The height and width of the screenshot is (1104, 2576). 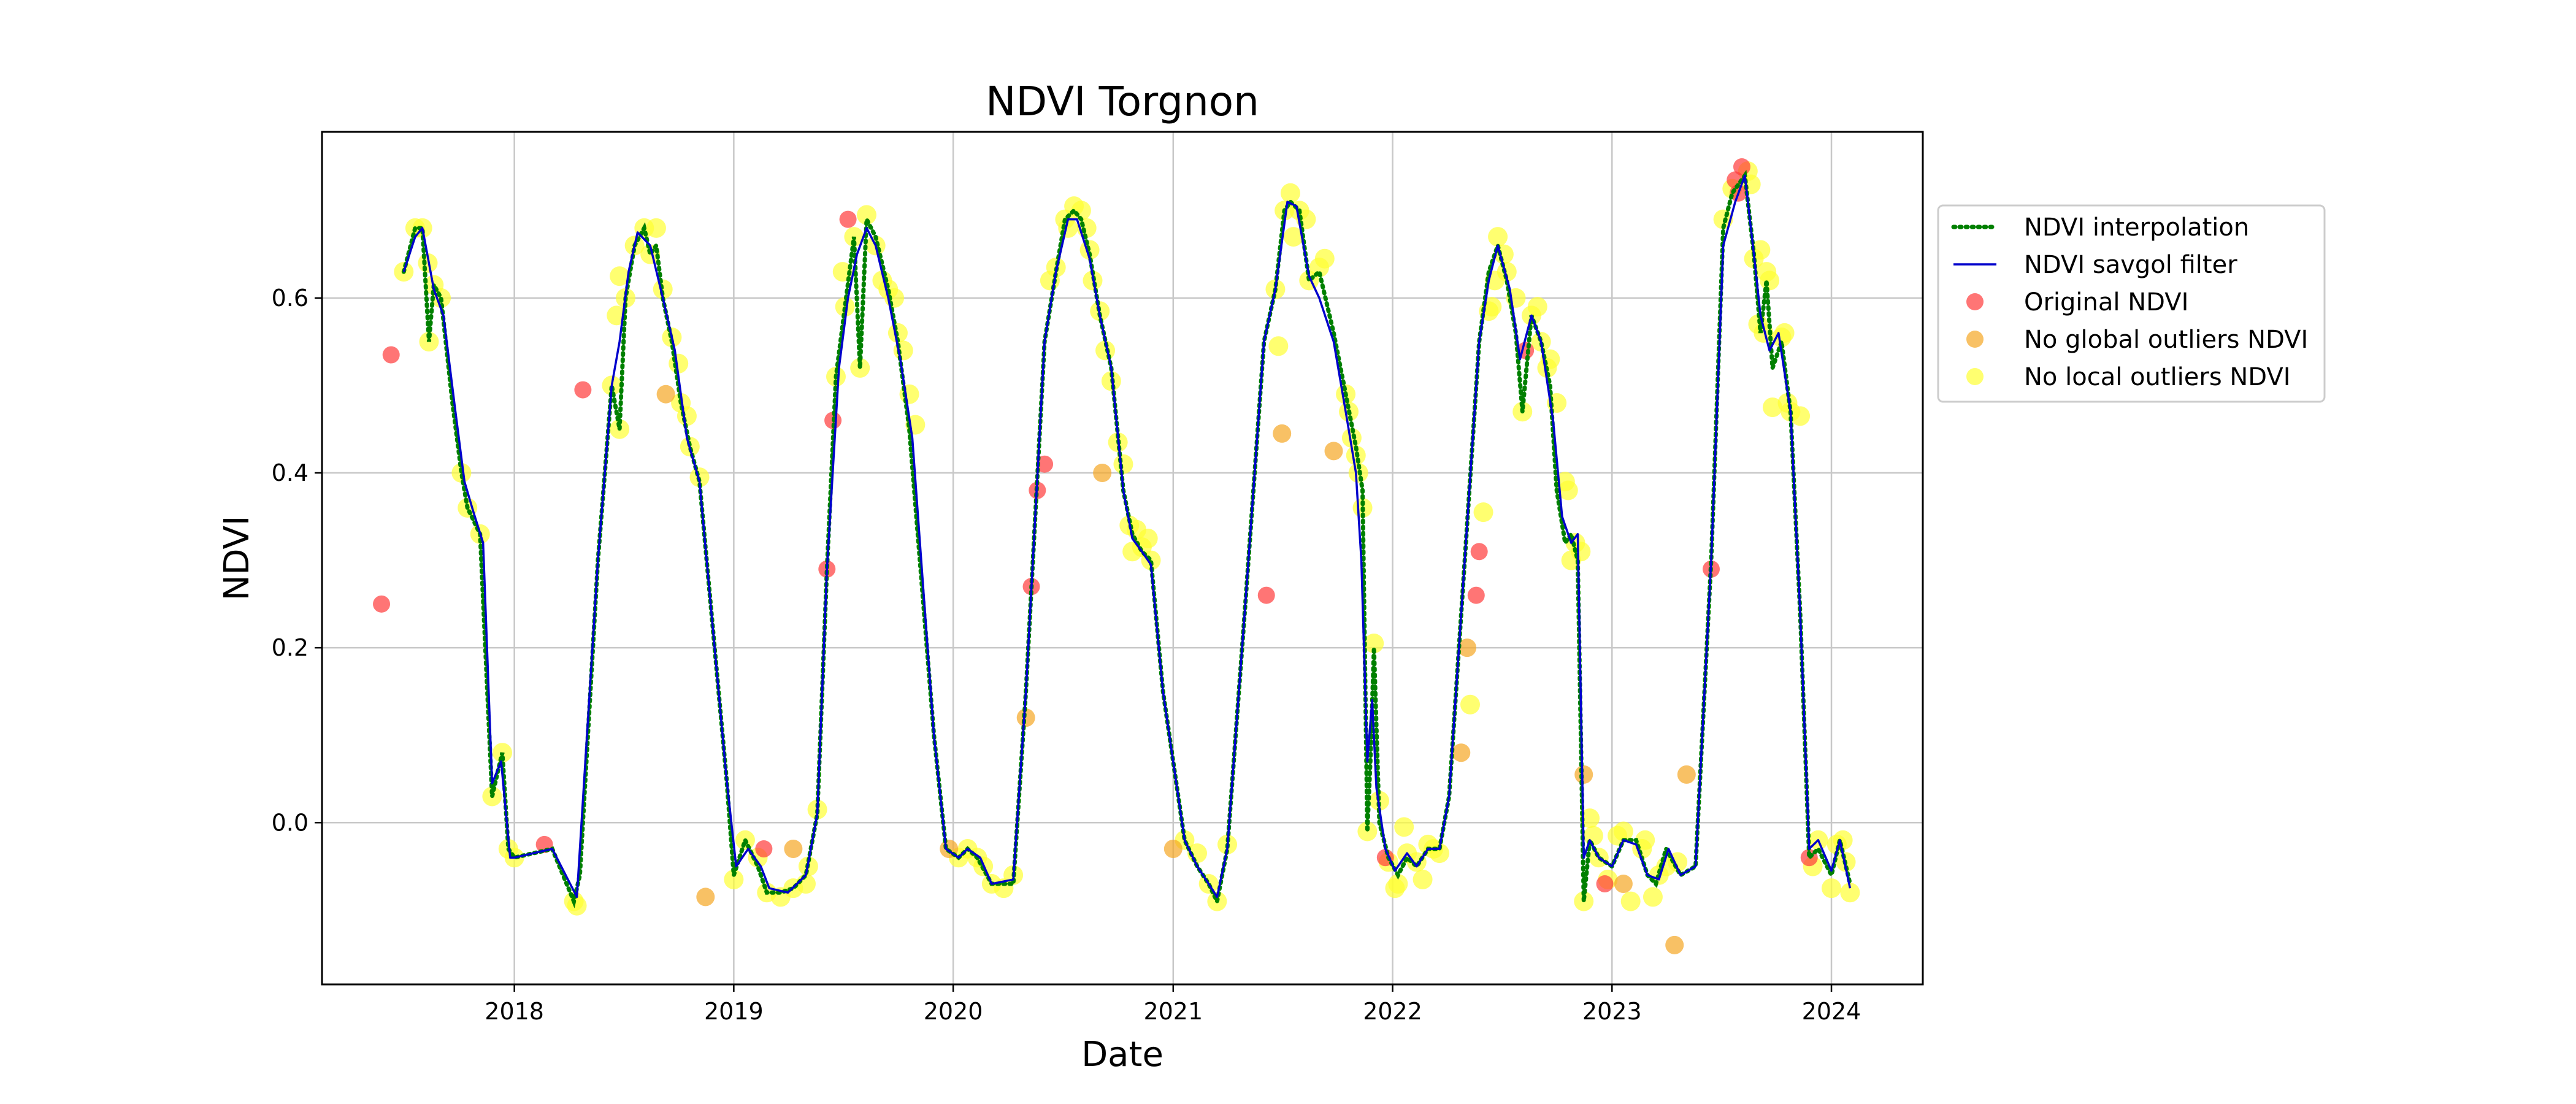 I want to click on y-axis: 0.0 0.2 0.4 0.6, so click(x=297, y=560).